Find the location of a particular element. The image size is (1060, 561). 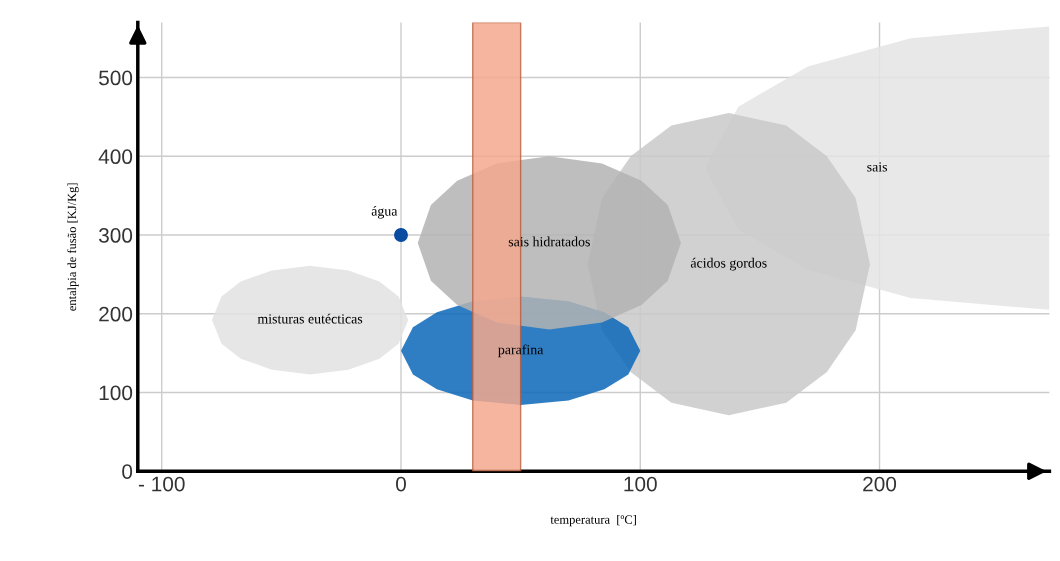

y-axis-title: entalpia de fusão [KJ/Kg] is located at coordinates (73, 247).